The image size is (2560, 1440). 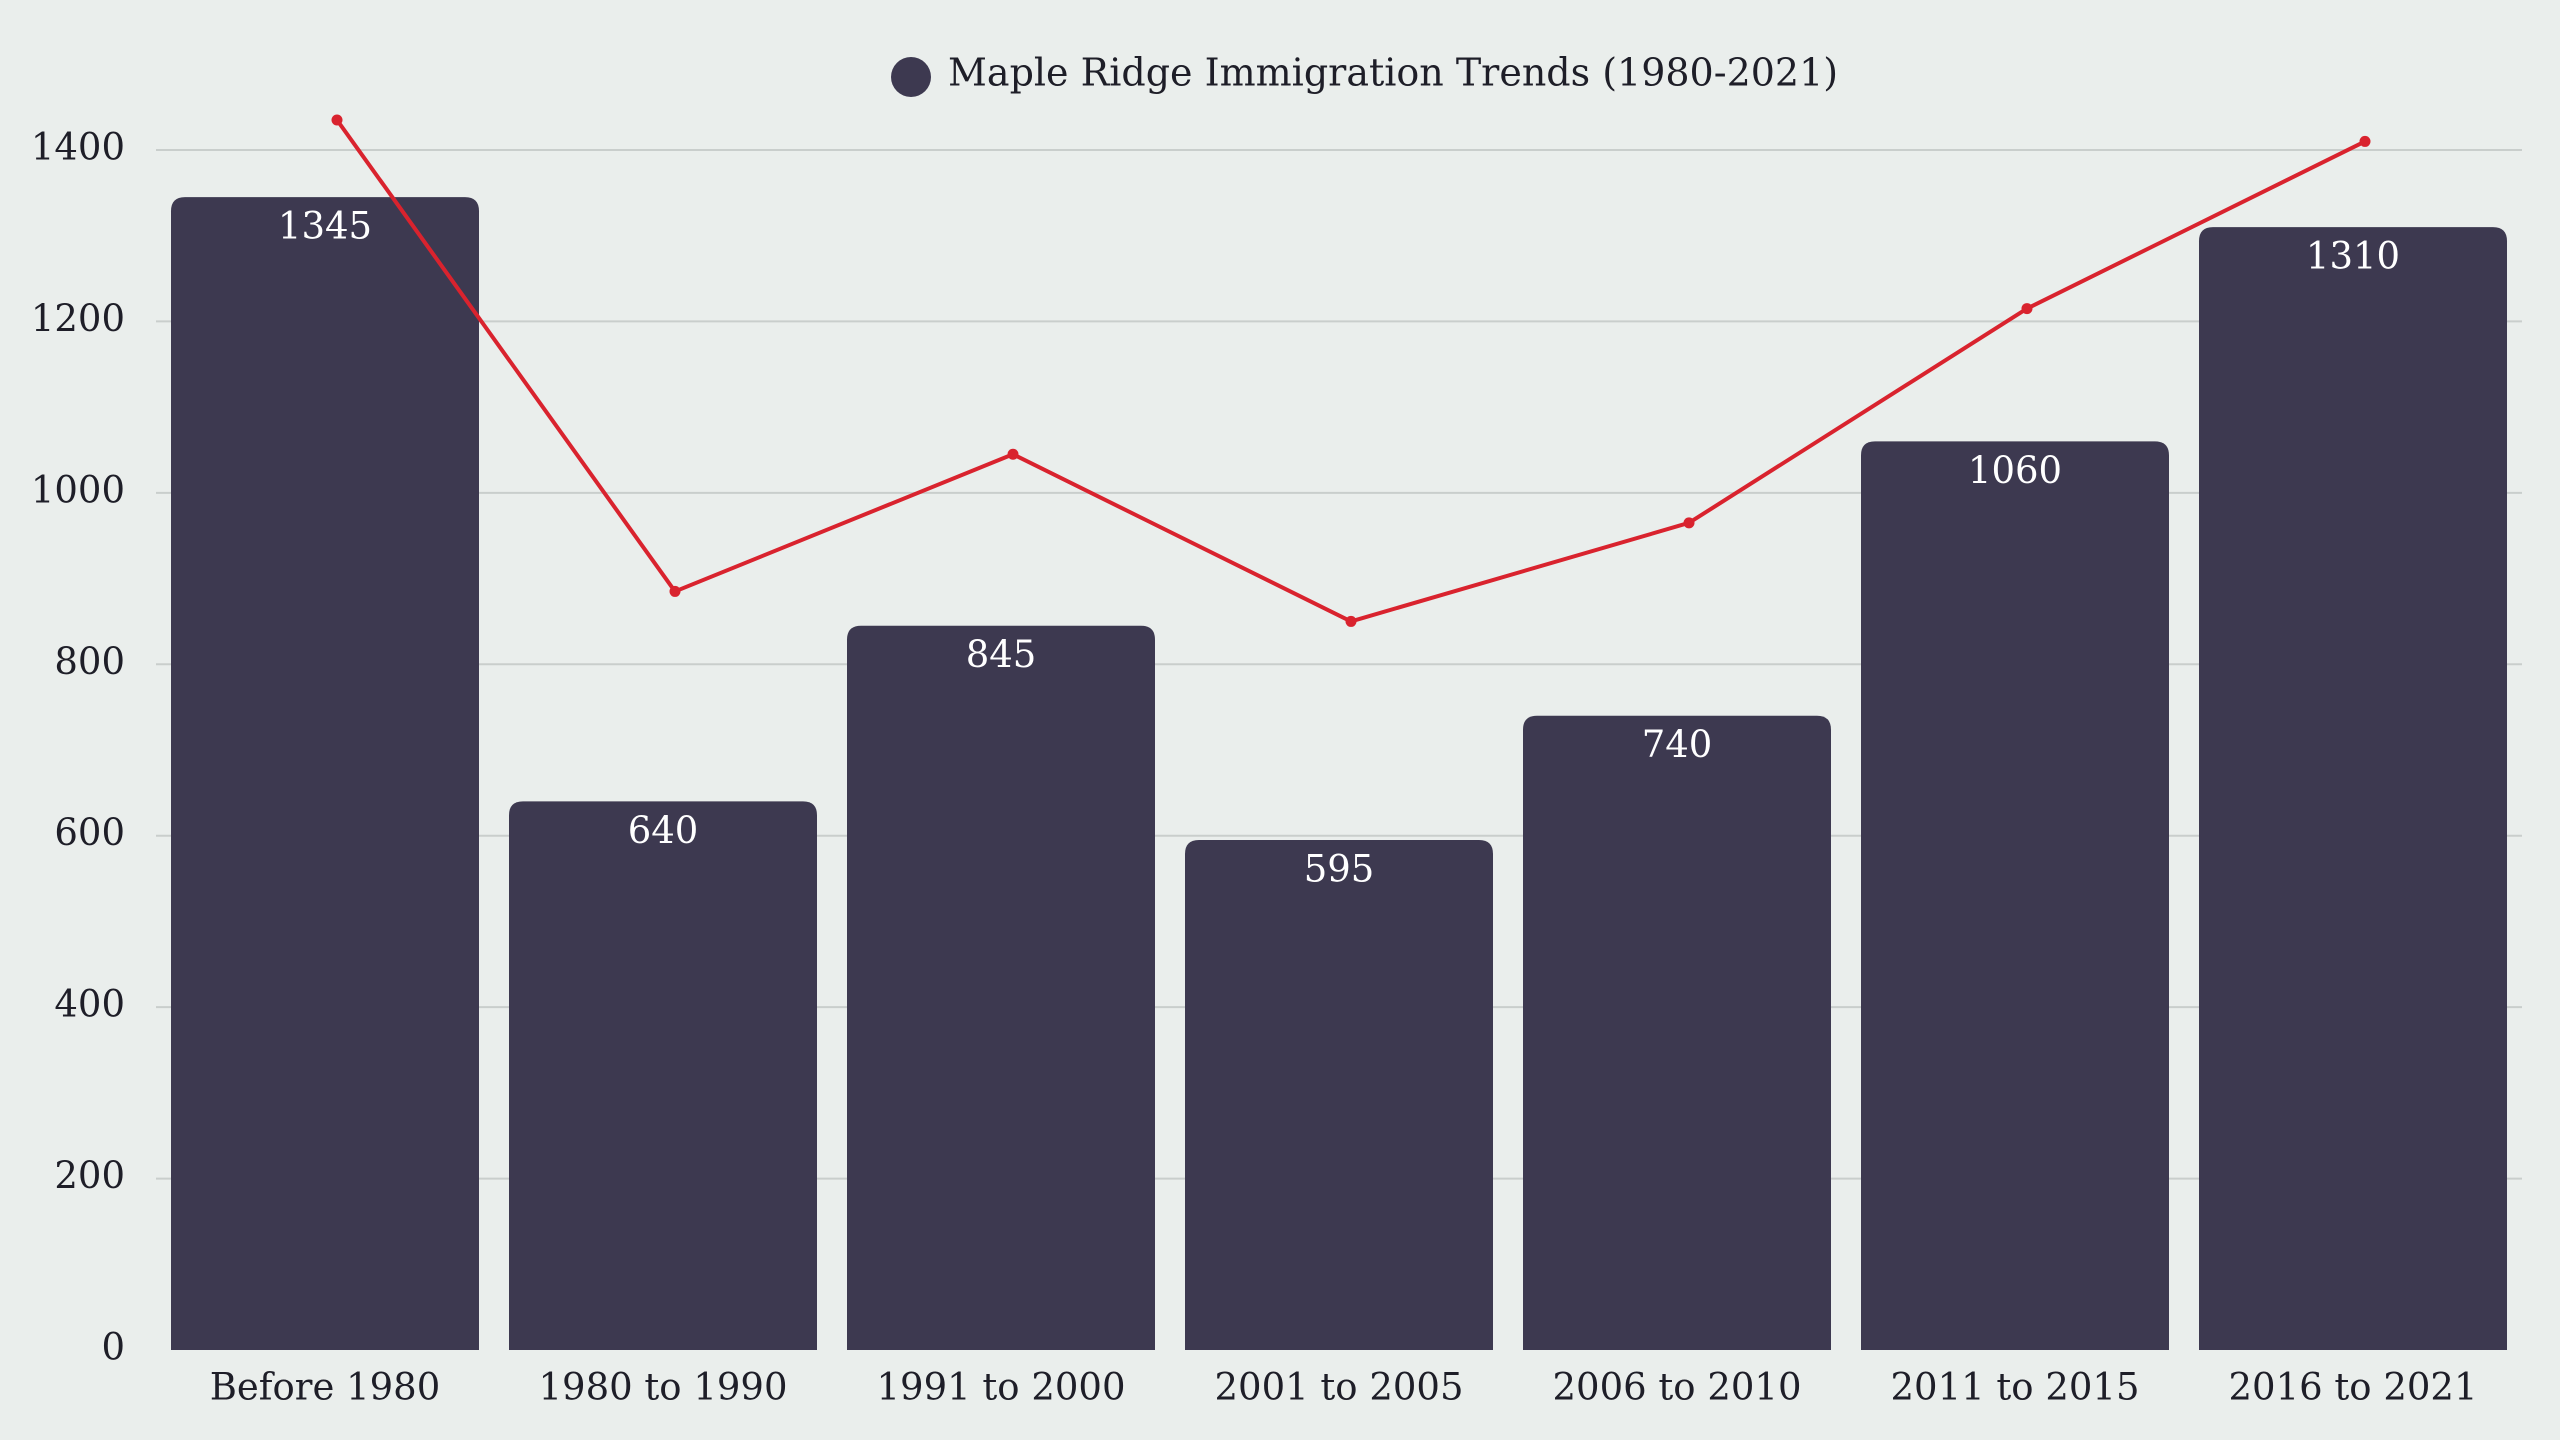 I want to click on x-tick-label: 1991 to 2000, so click(x=1001, y=1387).